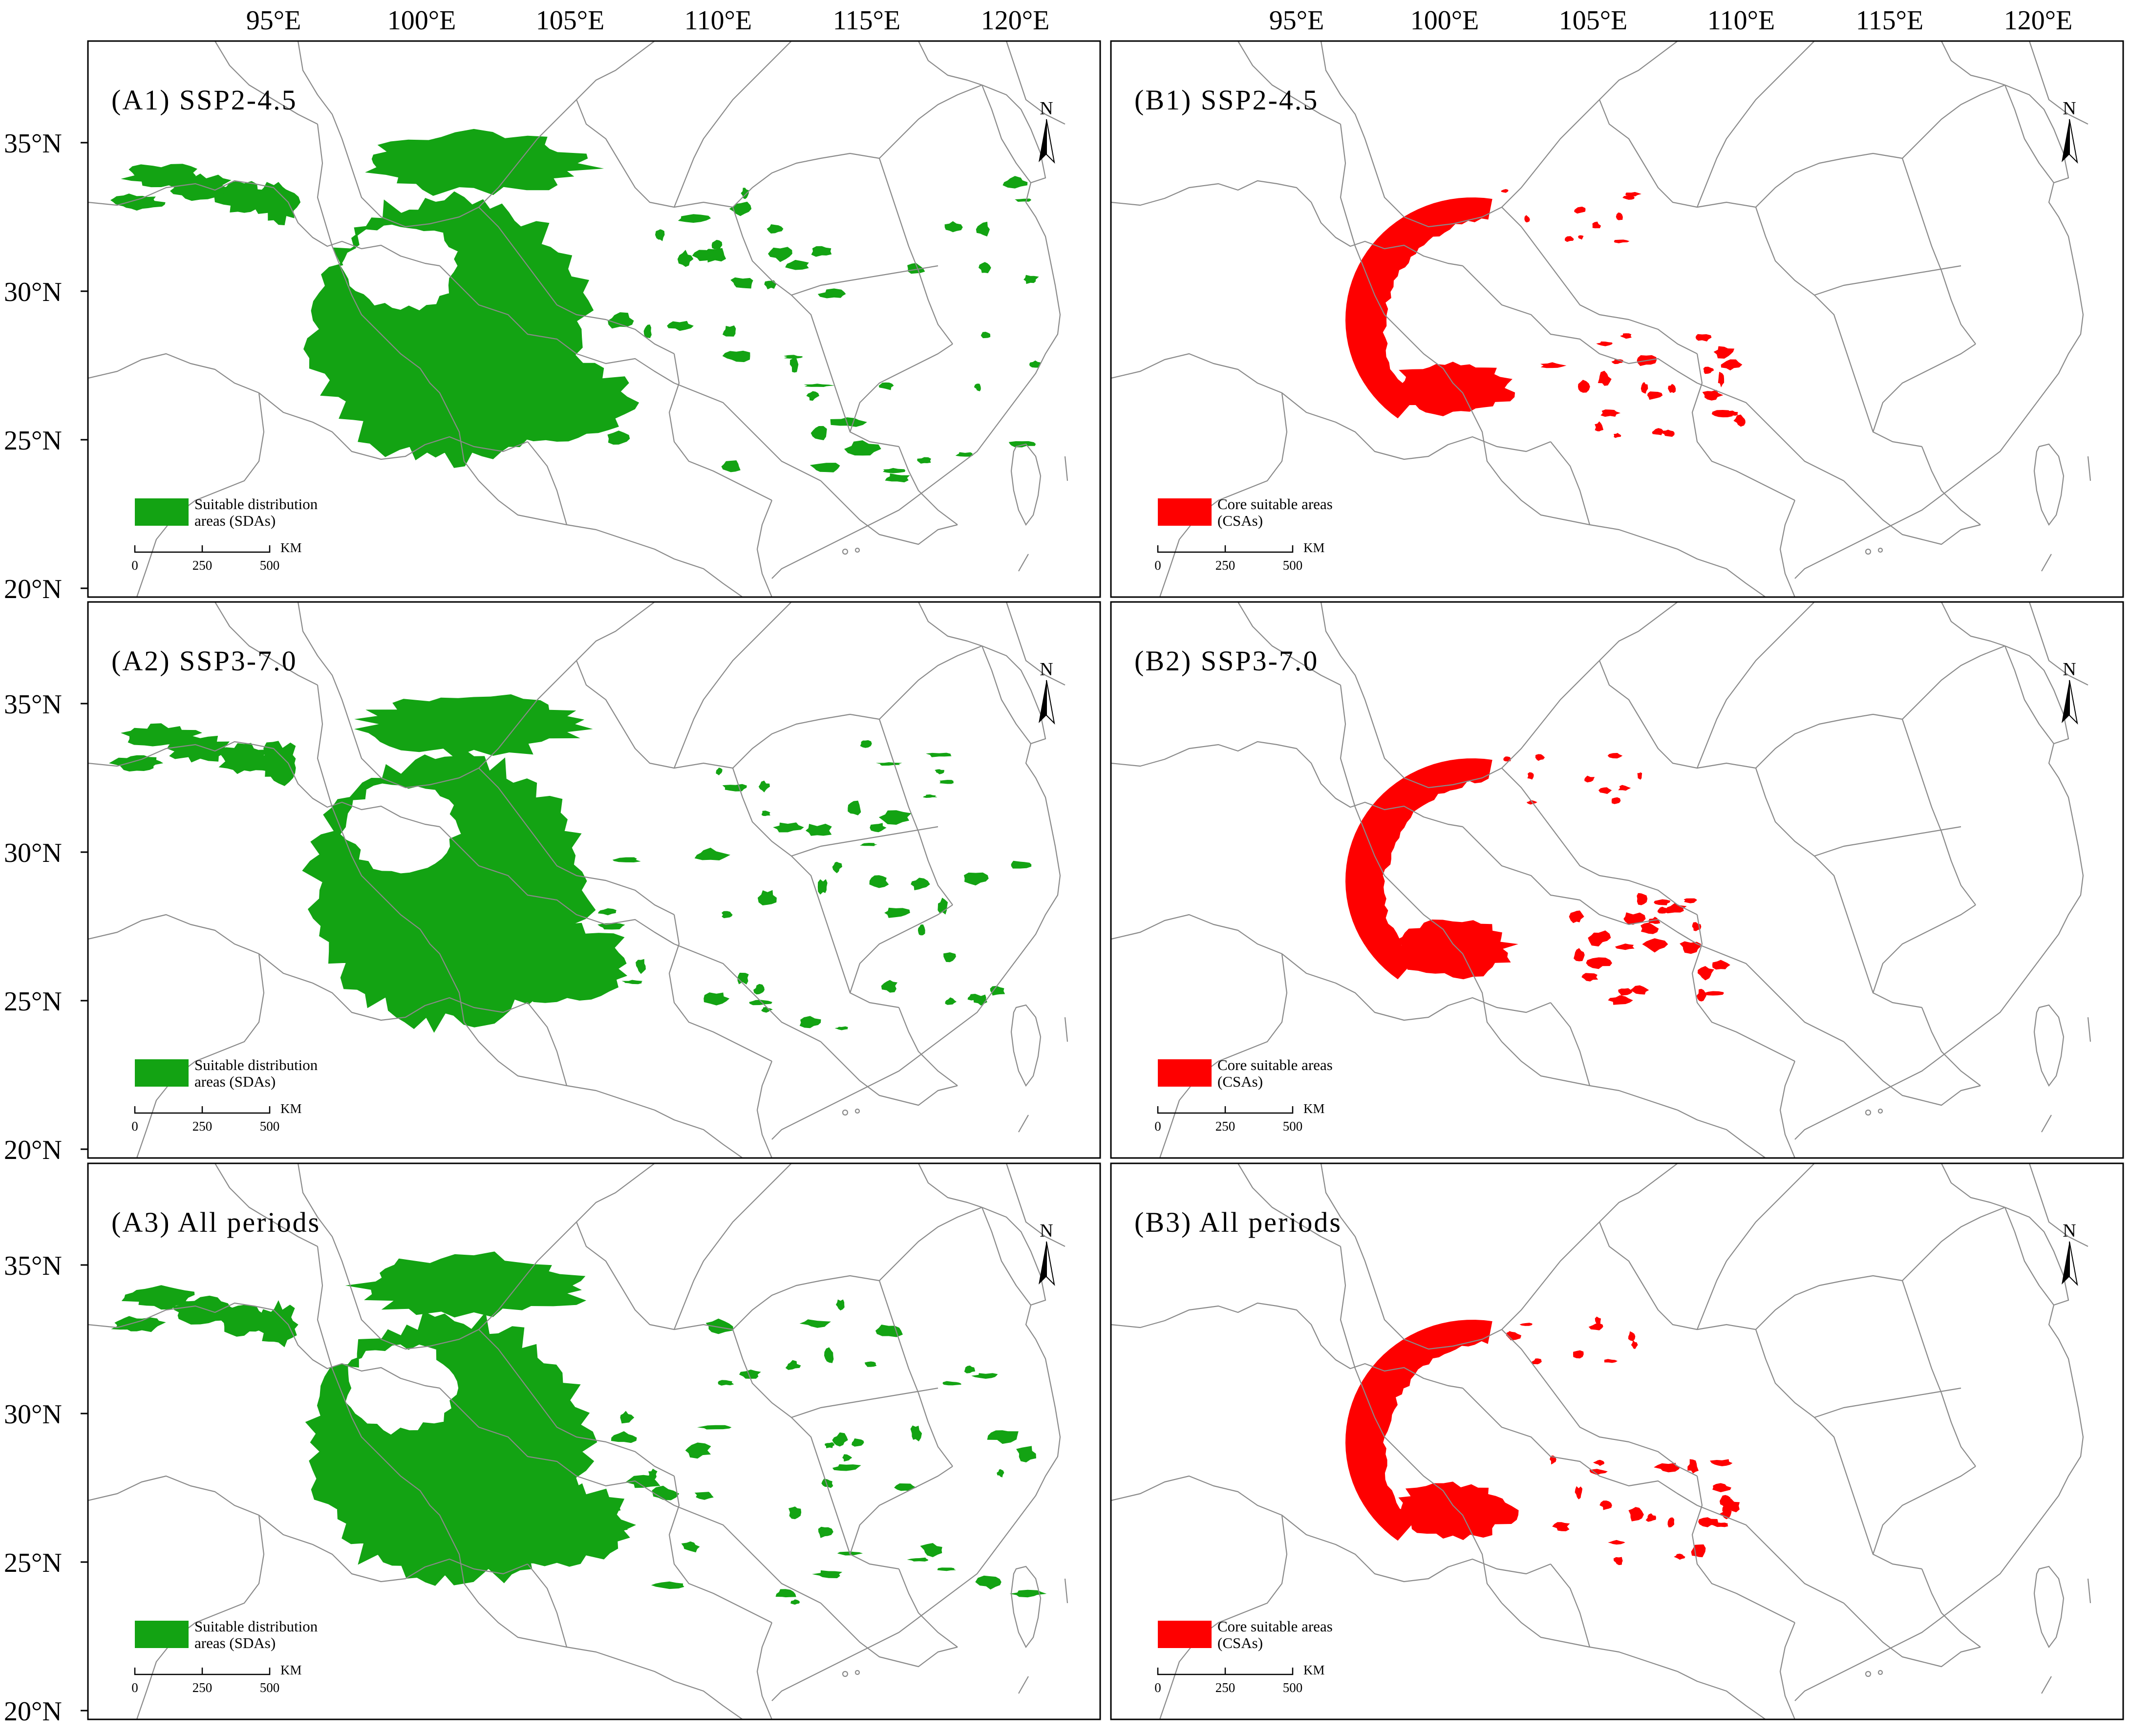 Image resolution: width=2130 pixels, height=1736 pixels. Describe the element at coordinates (33, 853) in the screenshot. I see `lat-tick-label: 30°N` at that location.